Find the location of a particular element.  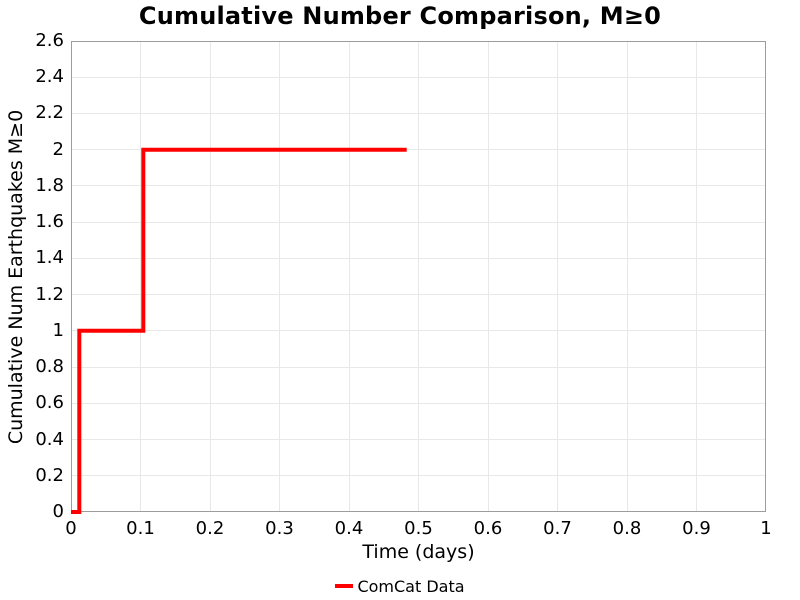

y-tick-label: 2.4 is located at coordinates (49, 77).